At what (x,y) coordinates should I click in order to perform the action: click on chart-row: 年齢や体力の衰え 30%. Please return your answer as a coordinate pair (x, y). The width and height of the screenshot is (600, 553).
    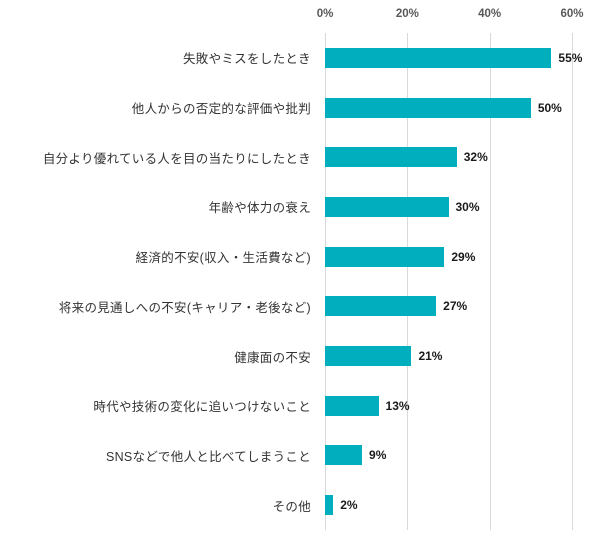
    Looking at the image, I should click on (300, 207).